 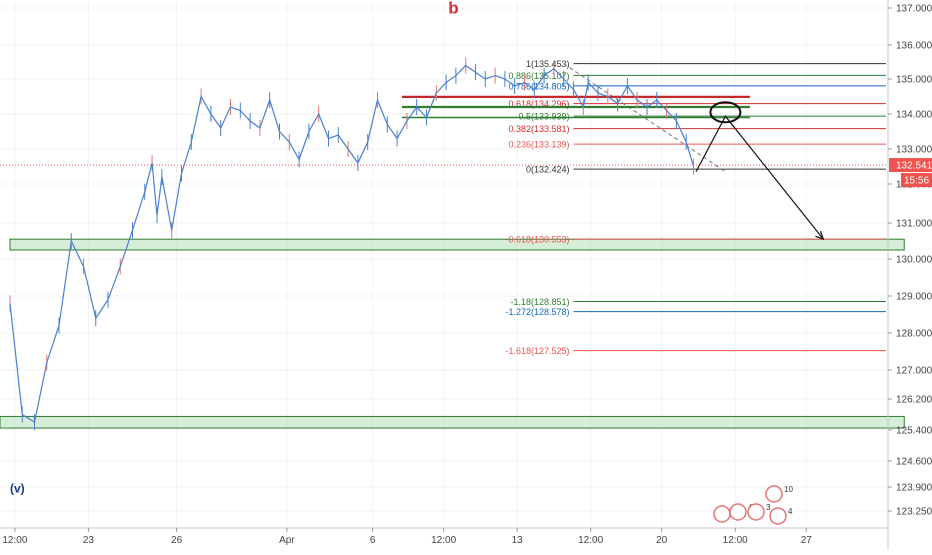 I want to click on fib-level-label: -1.272(128.578), so click(x=537, y=312).